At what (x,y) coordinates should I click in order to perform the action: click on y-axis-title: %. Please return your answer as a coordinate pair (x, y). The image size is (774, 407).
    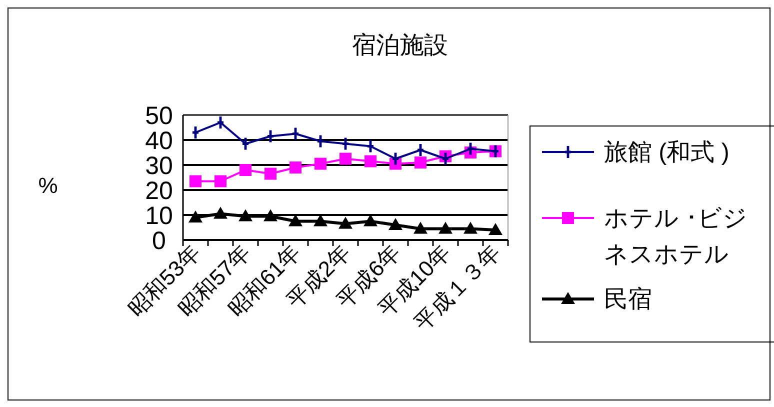
    Looking at the image, I should click on (48, 185).